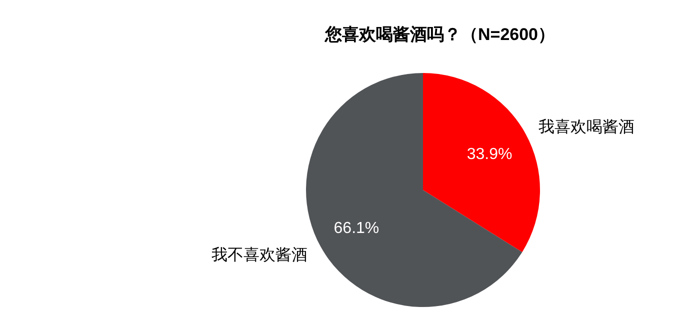 The image size is (700, 330). I want to click on chart-title: 您喜欢喝酱酒吗？（N=2600）, so click(440, 34).